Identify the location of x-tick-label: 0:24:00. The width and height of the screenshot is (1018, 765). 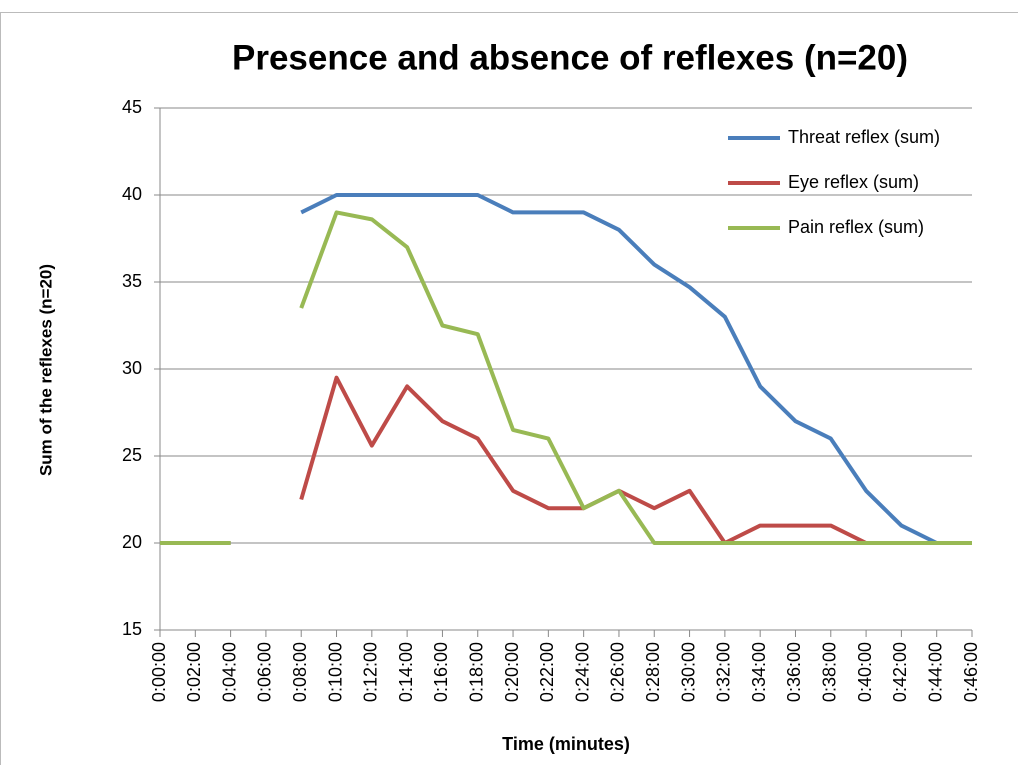
(582, 672).